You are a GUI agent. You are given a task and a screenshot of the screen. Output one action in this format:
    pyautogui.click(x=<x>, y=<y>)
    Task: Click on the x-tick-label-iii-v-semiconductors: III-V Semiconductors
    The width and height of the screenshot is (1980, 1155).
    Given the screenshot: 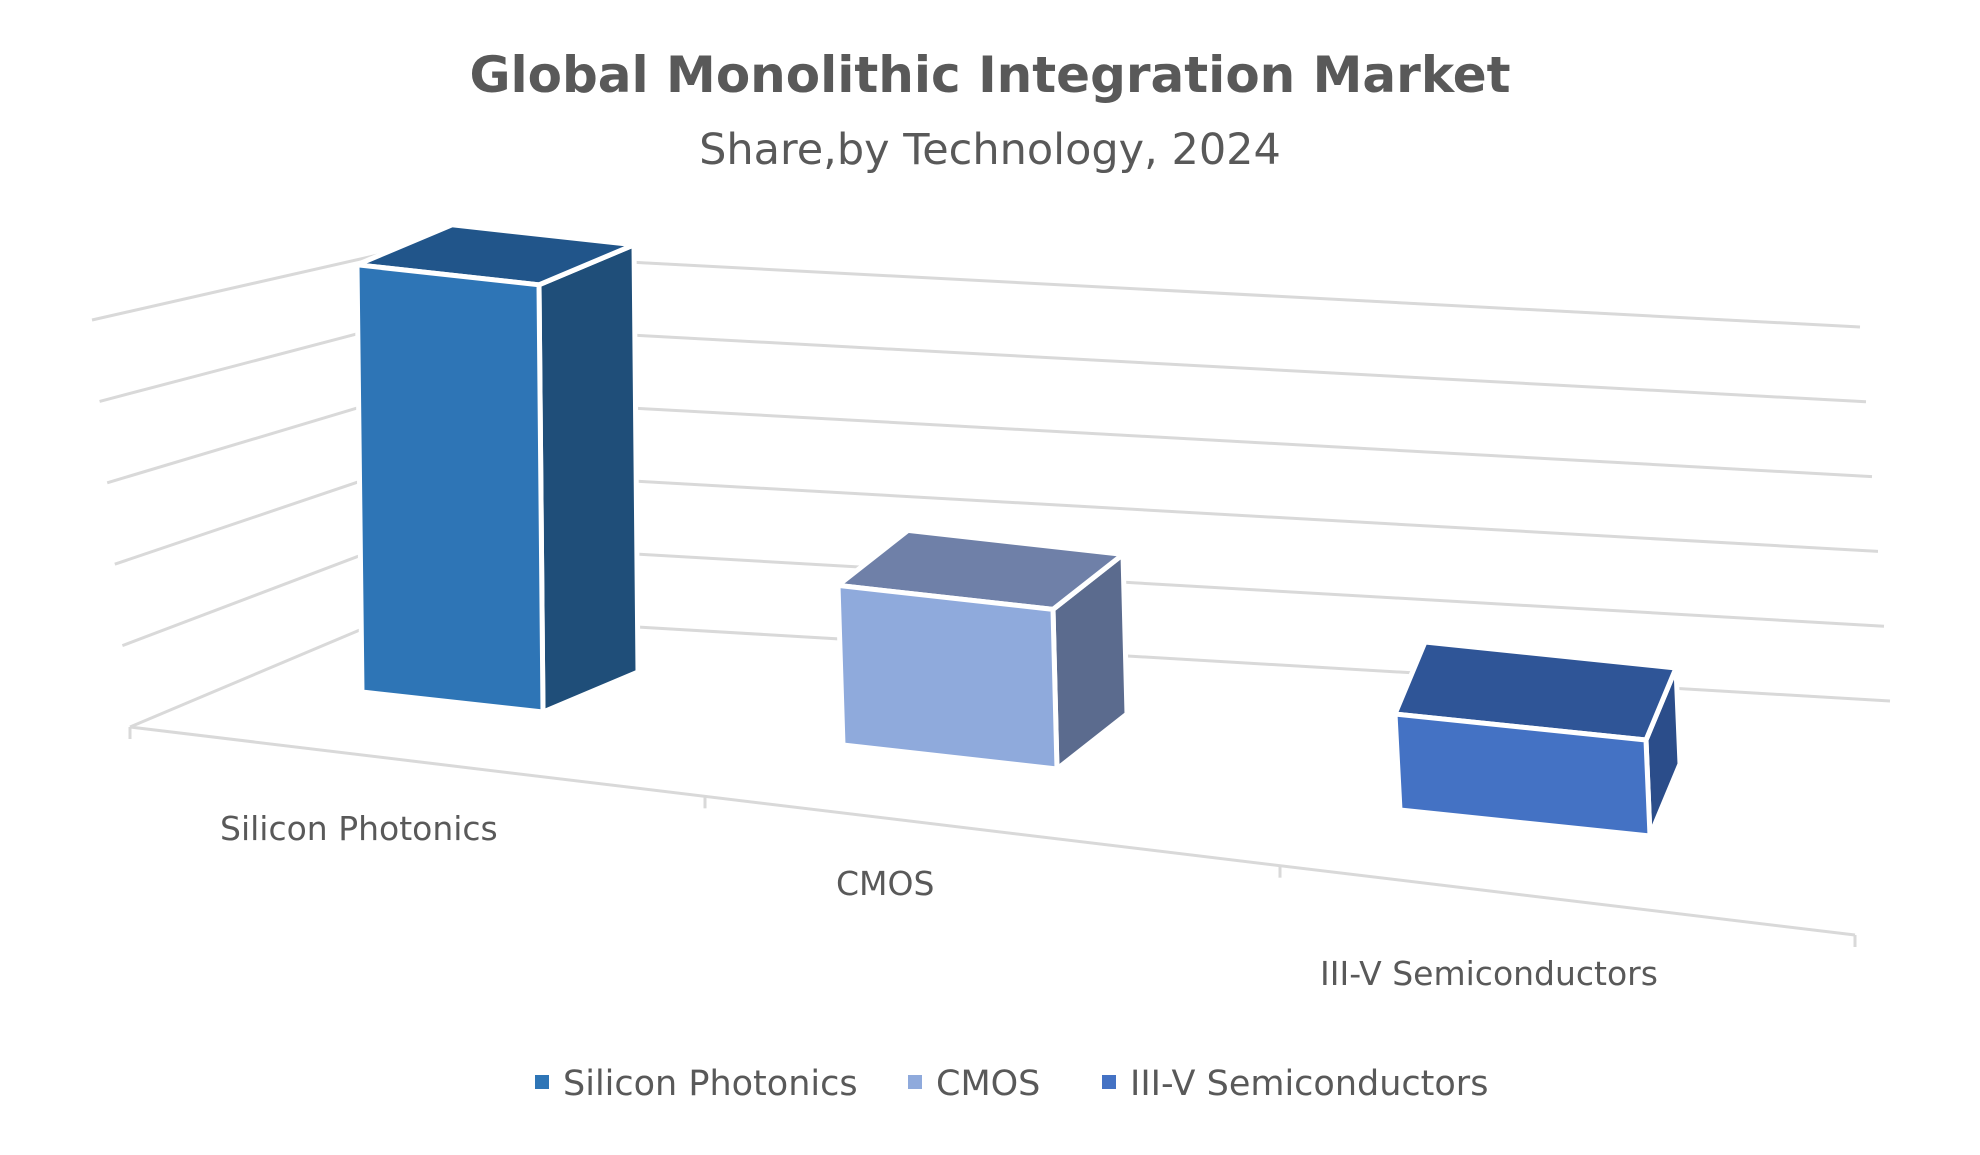 What is the action you would take?
    pyautogui.click(x=1489, y=973)
    